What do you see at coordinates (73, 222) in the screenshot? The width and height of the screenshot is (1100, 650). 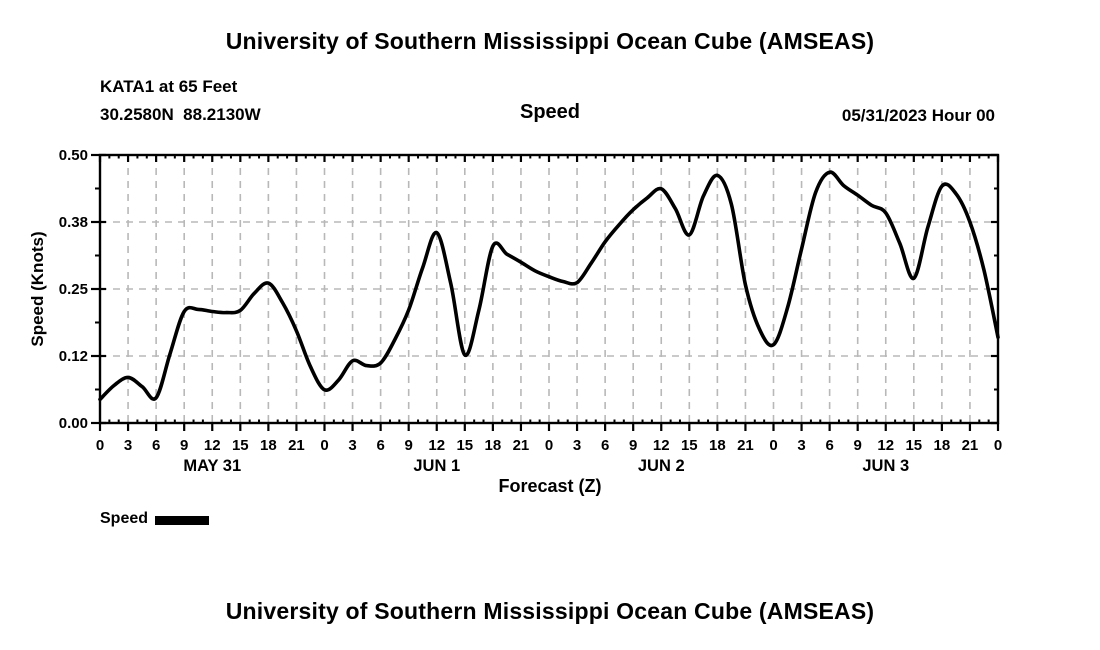 I see `y-tick-label: 0.38` at bounding box center [73, 222].